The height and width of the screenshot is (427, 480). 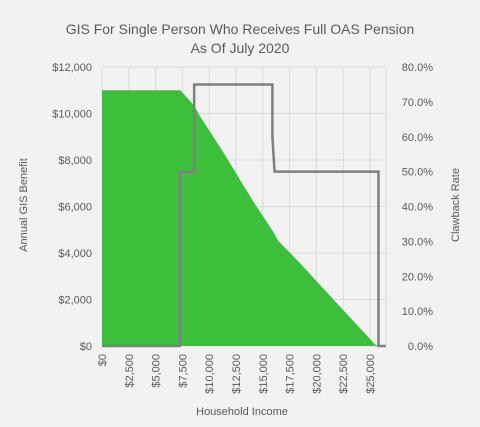 I want to click on x-tick-label: $7,500, so click(x=183, y=371).